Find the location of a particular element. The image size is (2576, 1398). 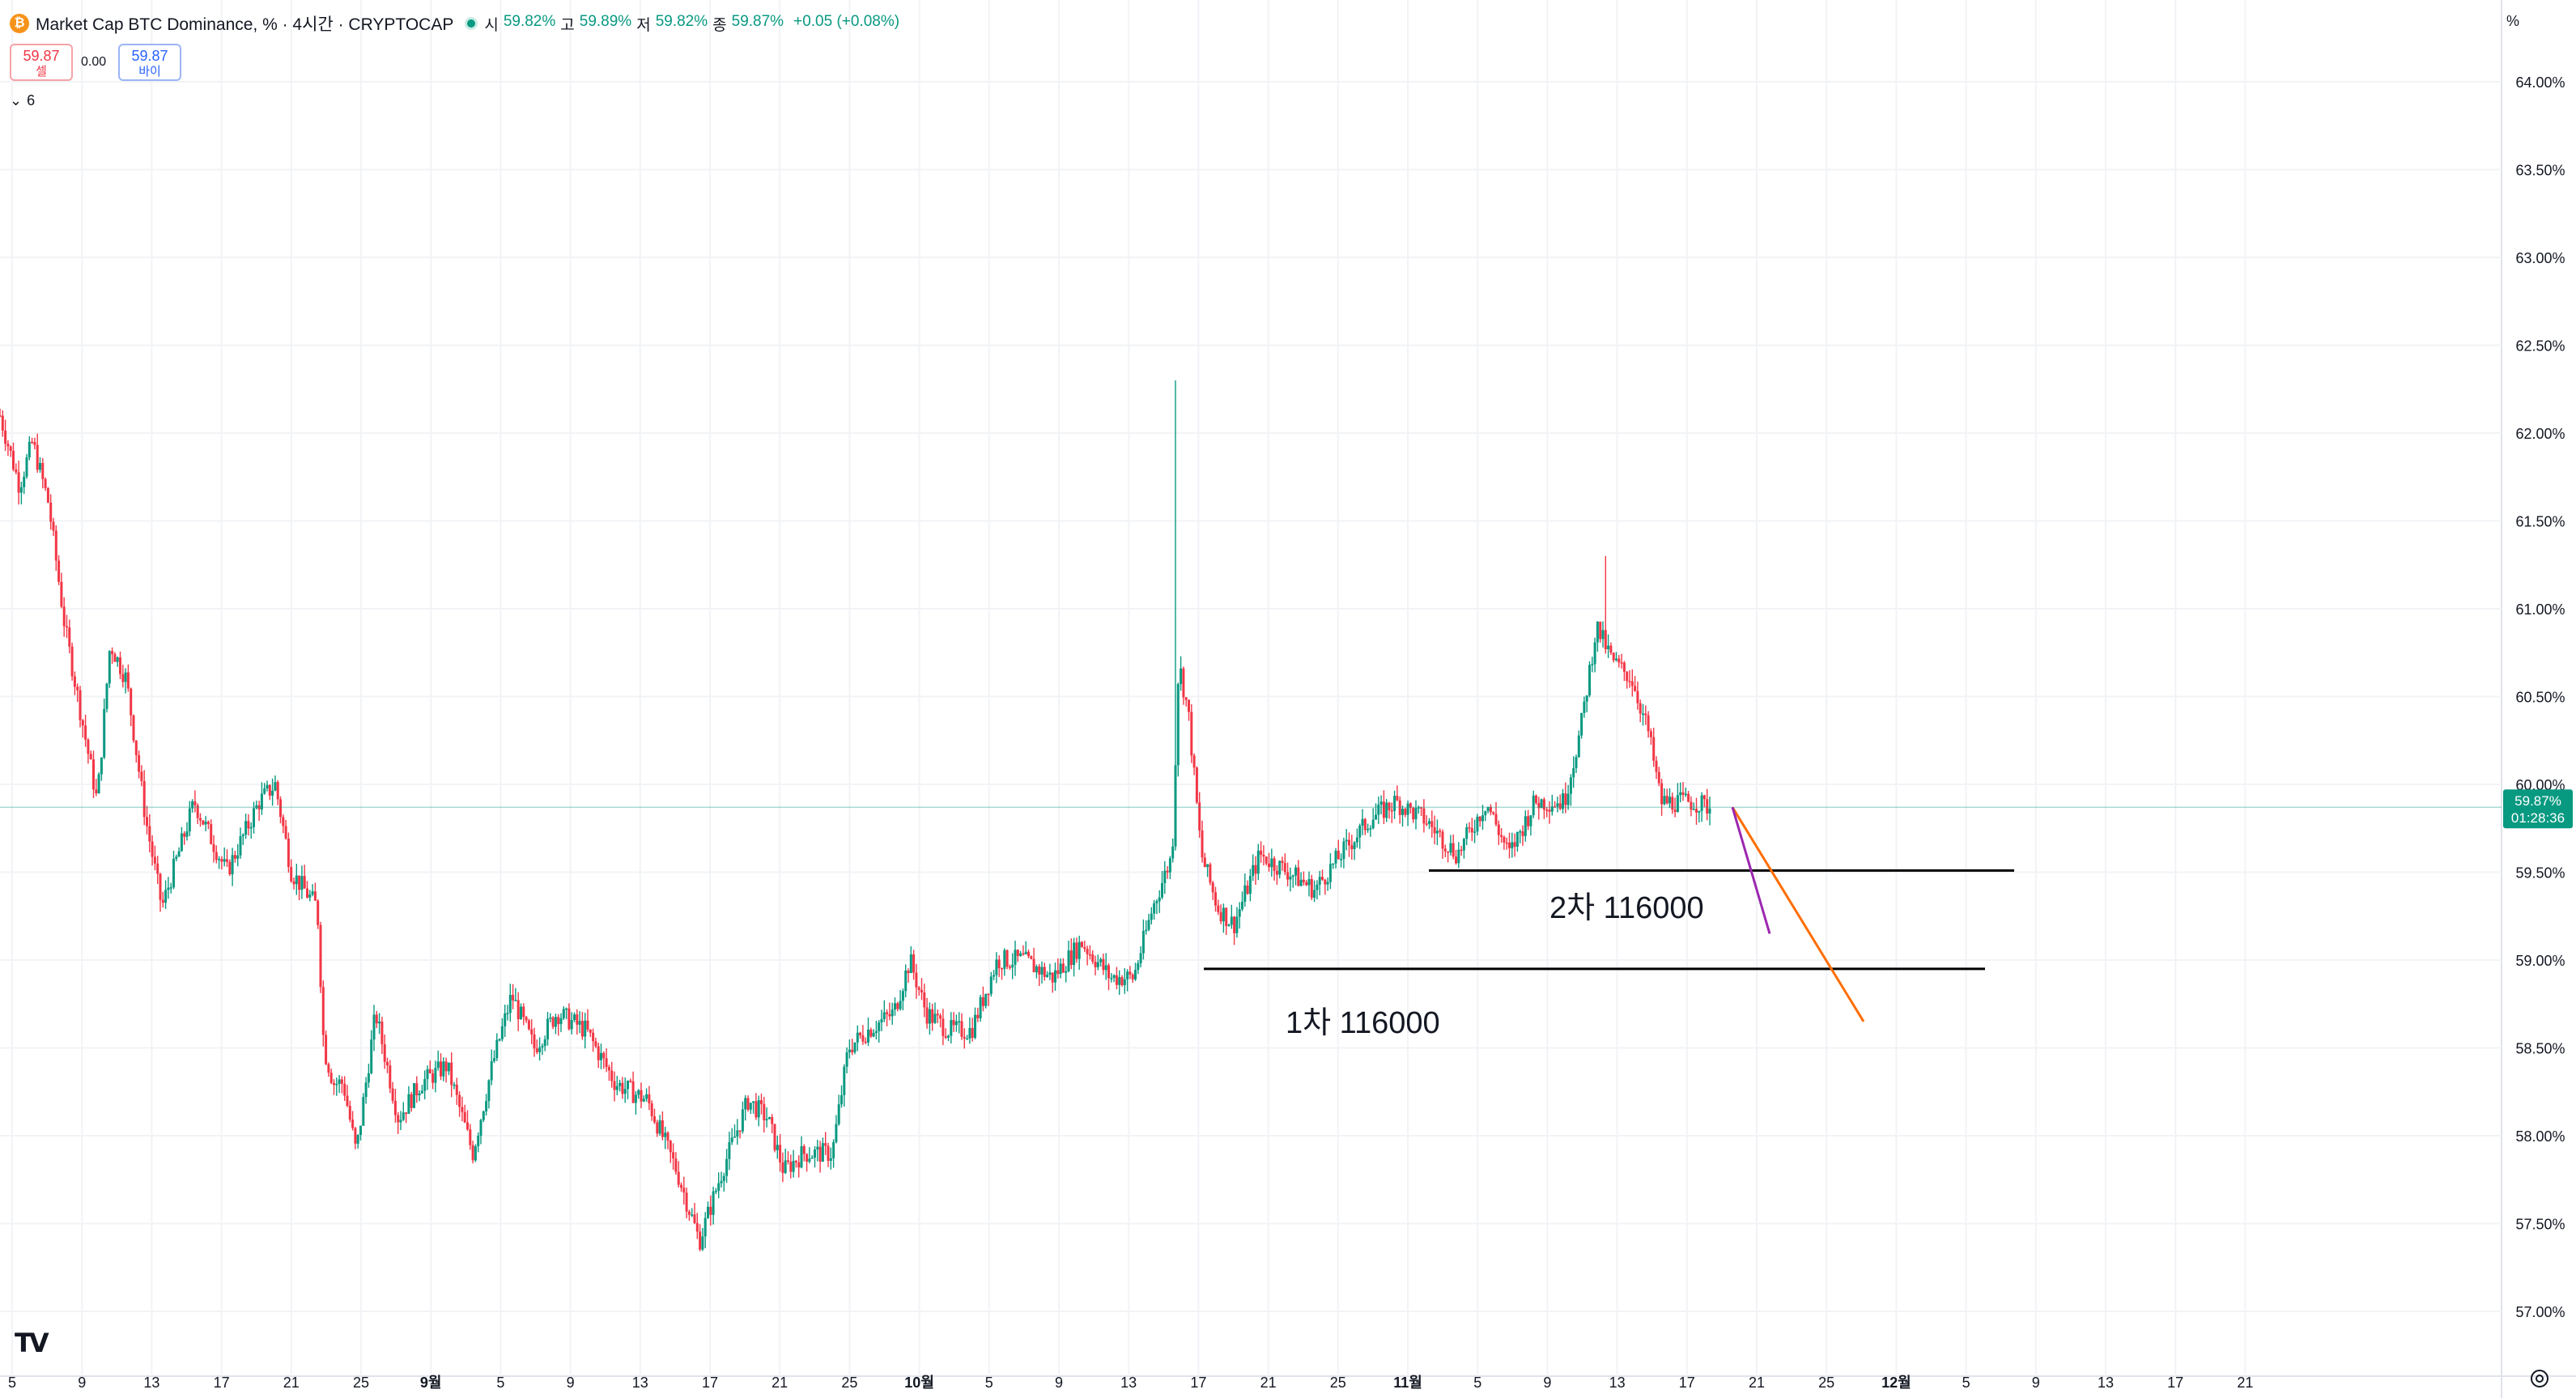

sell-price: 59.87 is located at coordinates (41, 56).